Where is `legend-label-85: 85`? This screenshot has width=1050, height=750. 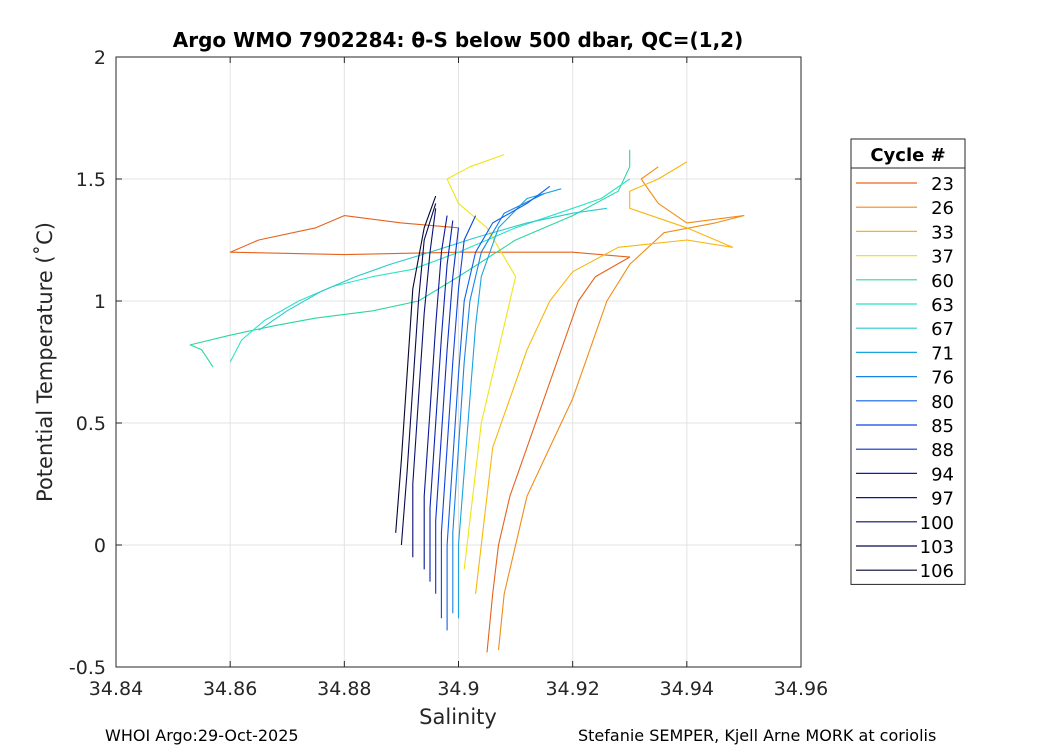
legend-label-85: 85 is located at coordinates (942, 426).